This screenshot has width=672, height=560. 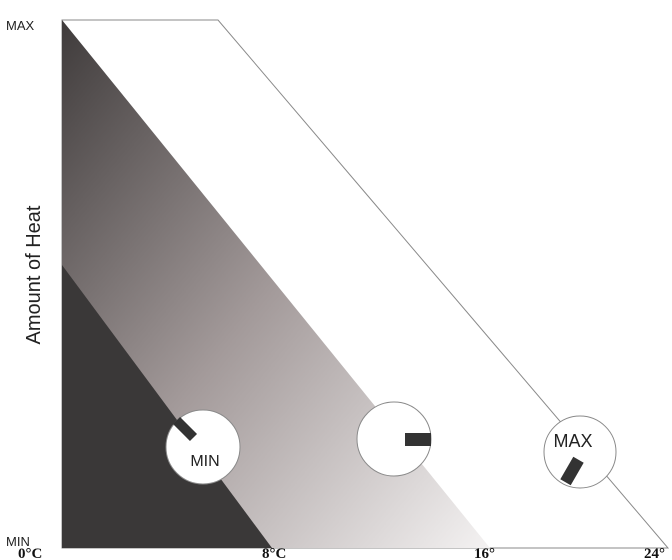 What do you see at coordinates (418, 439) in the screenshot?
I see `dial-mid-knob` at bounding box center [418, 439].